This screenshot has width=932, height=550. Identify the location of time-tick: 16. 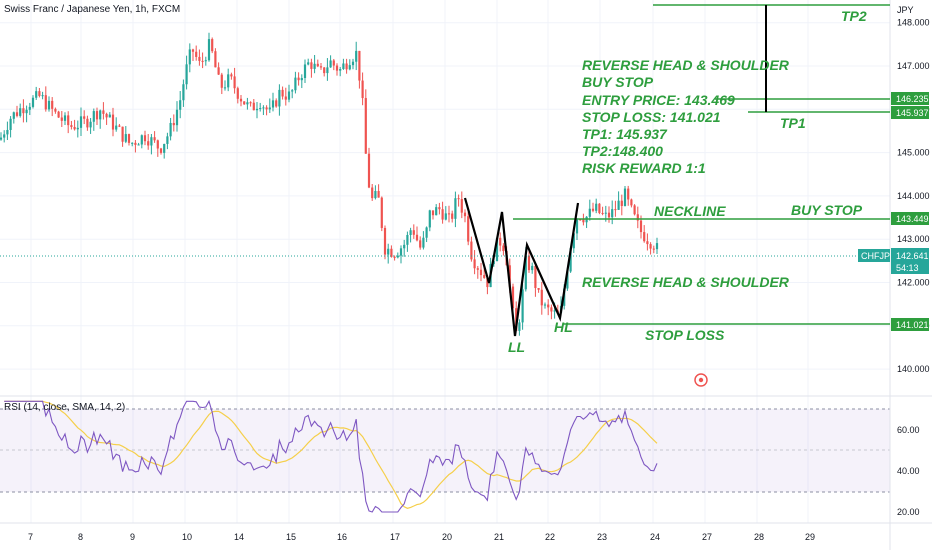
(342, 537).